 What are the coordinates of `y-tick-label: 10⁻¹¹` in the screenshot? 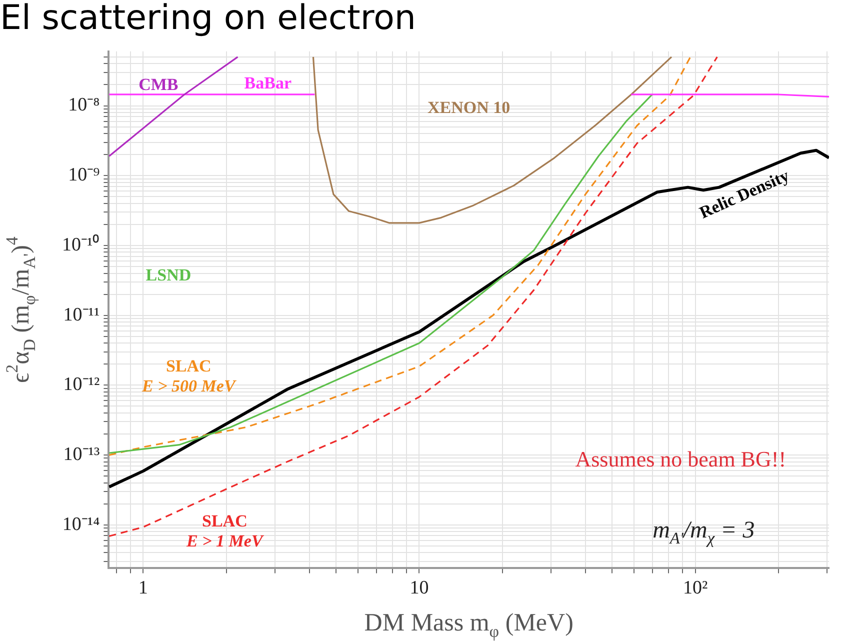 It's located at (81, 315).